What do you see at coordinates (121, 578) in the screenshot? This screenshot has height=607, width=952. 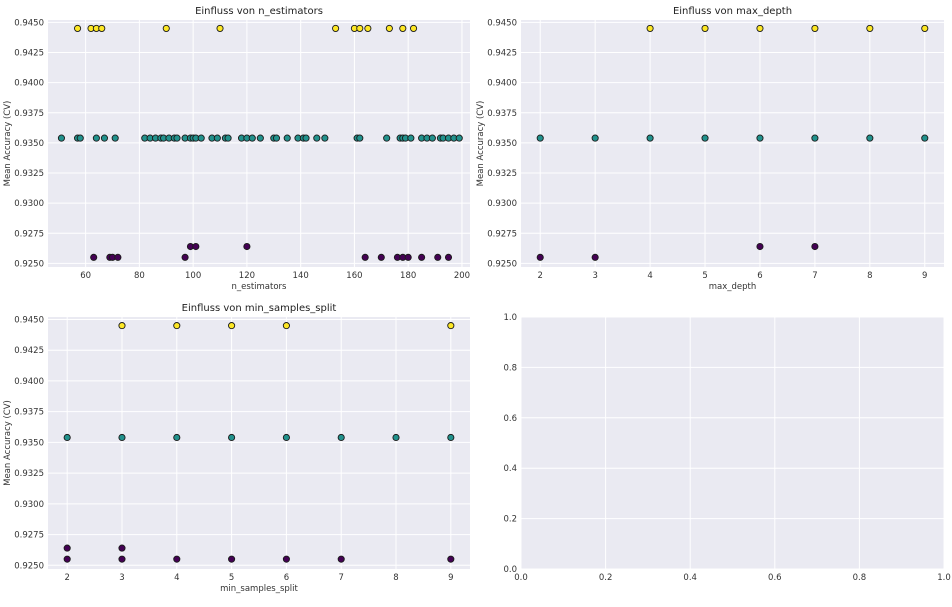 I see `x-tick-label: 3` at bounding box center [121, 578].